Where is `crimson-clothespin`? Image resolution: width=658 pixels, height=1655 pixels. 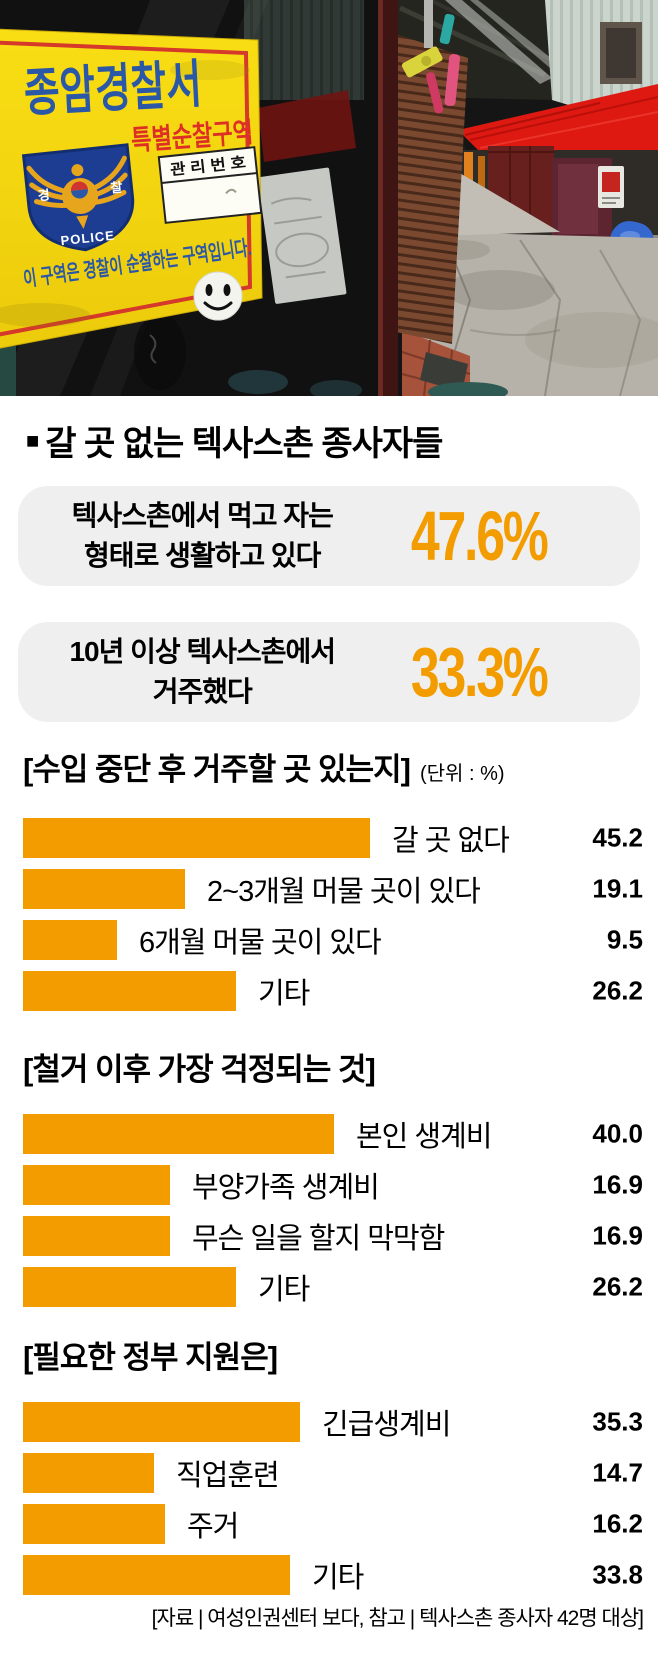 crimson-clothespin is located at coordinates (435, 93).